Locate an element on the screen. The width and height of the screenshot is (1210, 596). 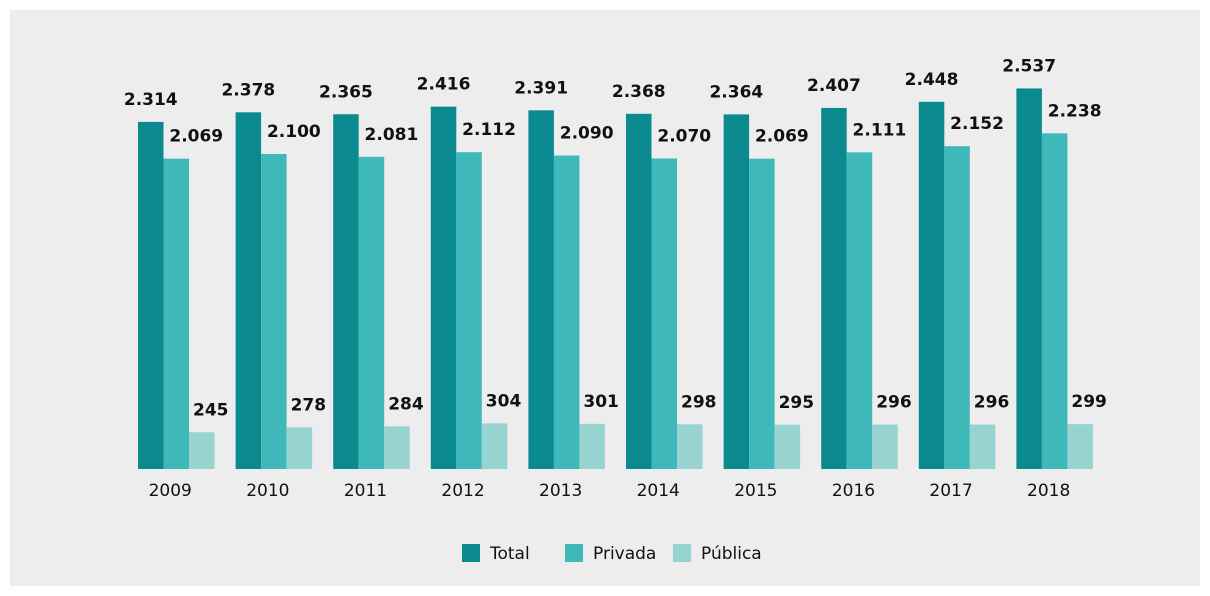
value-label: 245 is located at coordinates (211, 410).